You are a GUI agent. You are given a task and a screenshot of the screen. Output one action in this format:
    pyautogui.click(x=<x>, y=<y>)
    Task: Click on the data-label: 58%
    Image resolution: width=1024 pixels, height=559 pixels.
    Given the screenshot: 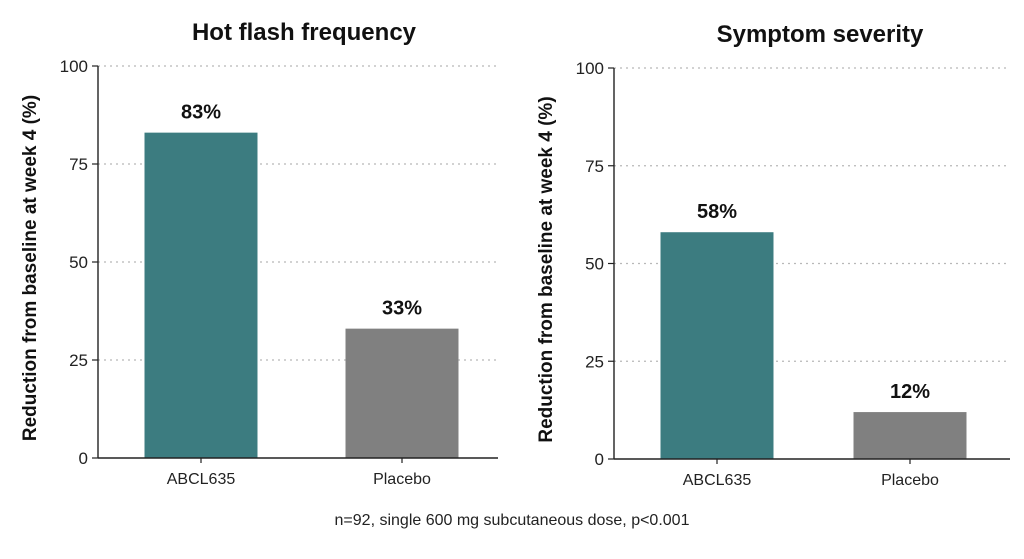 What is the action you would take?
    pyautogui.click(x=717, y=212)
    